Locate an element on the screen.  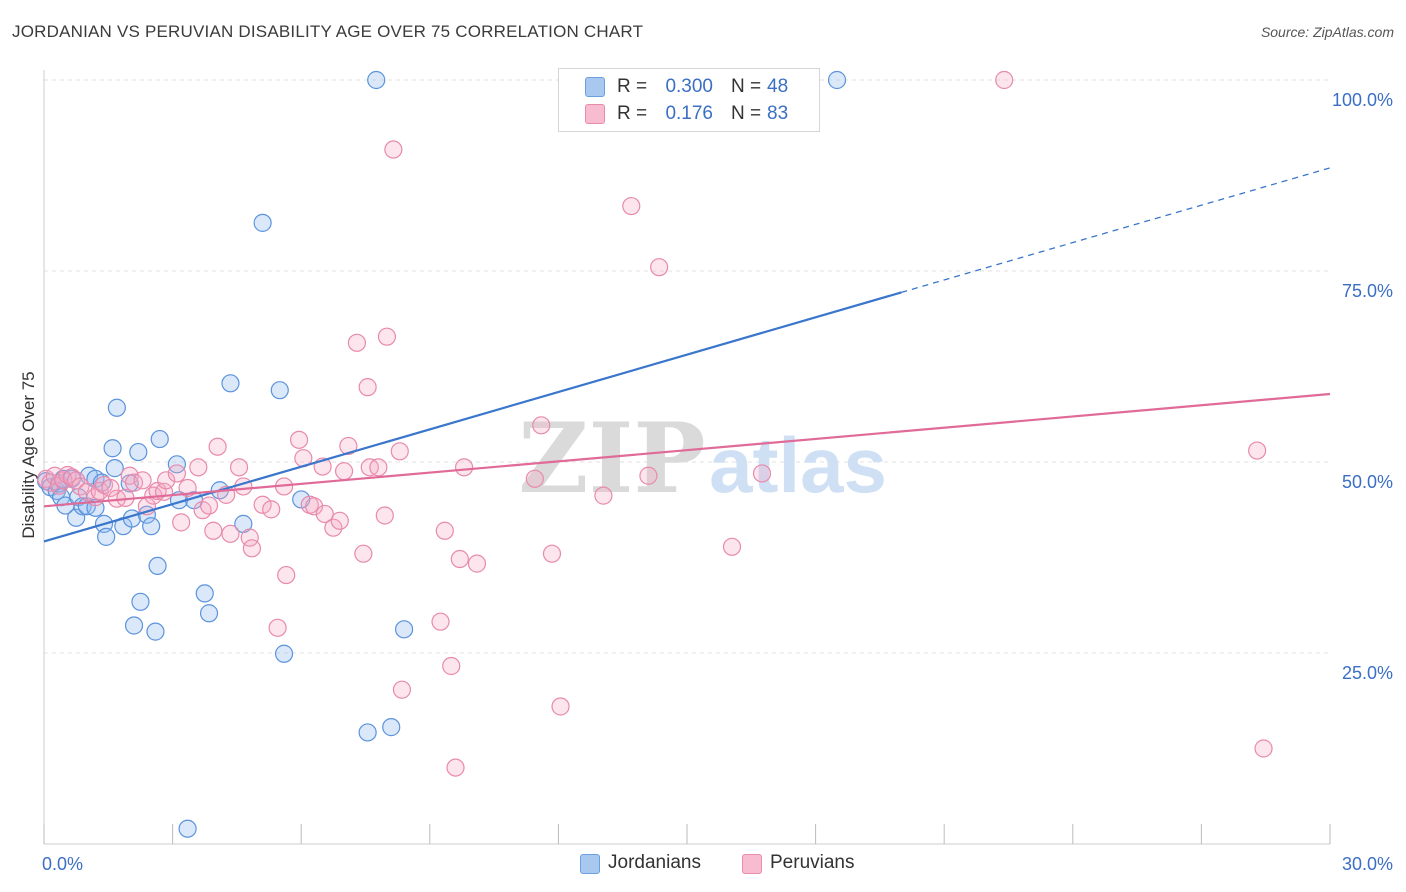
legend-swatch-jordanians is located at coordinates (595, 87).